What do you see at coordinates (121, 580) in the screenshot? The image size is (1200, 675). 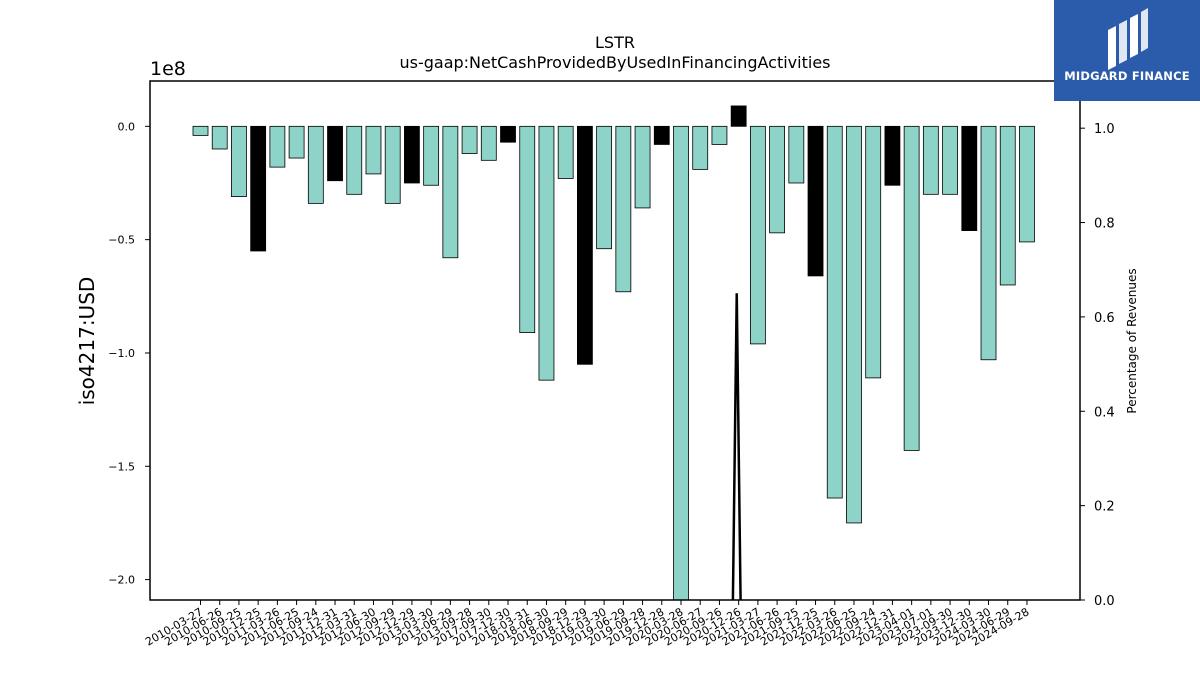 I see `y-tick-label: −2.0` at bounding box center [121, 580].